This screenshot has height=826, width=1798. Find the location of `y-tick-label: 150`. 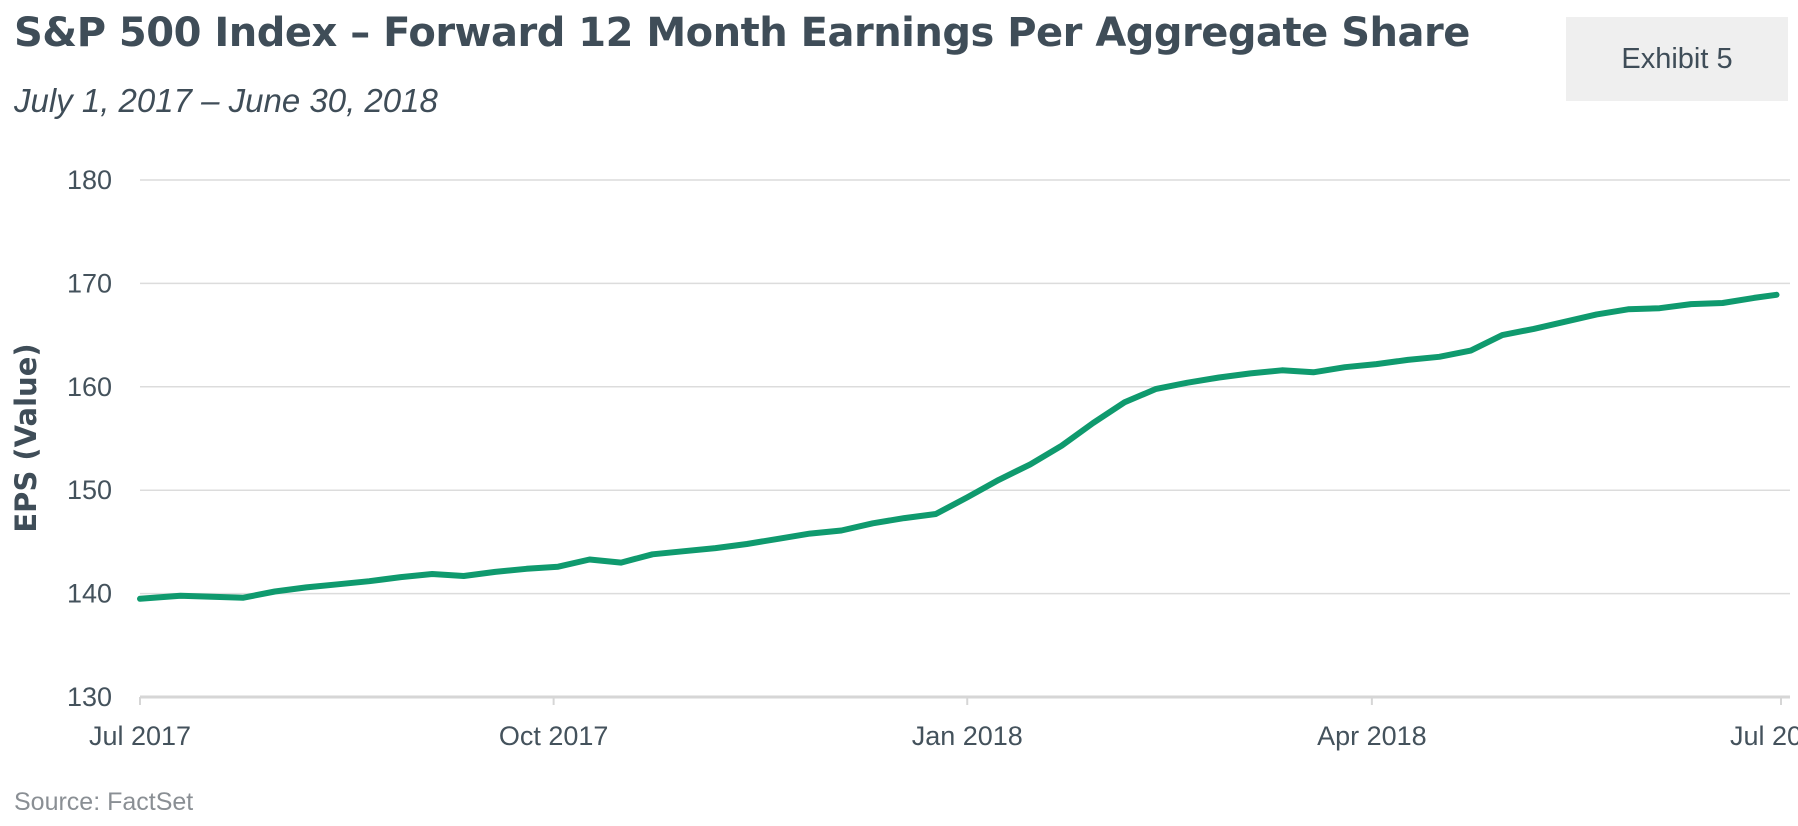

y-tick-label: 150 is located at coordinates (89, 490).